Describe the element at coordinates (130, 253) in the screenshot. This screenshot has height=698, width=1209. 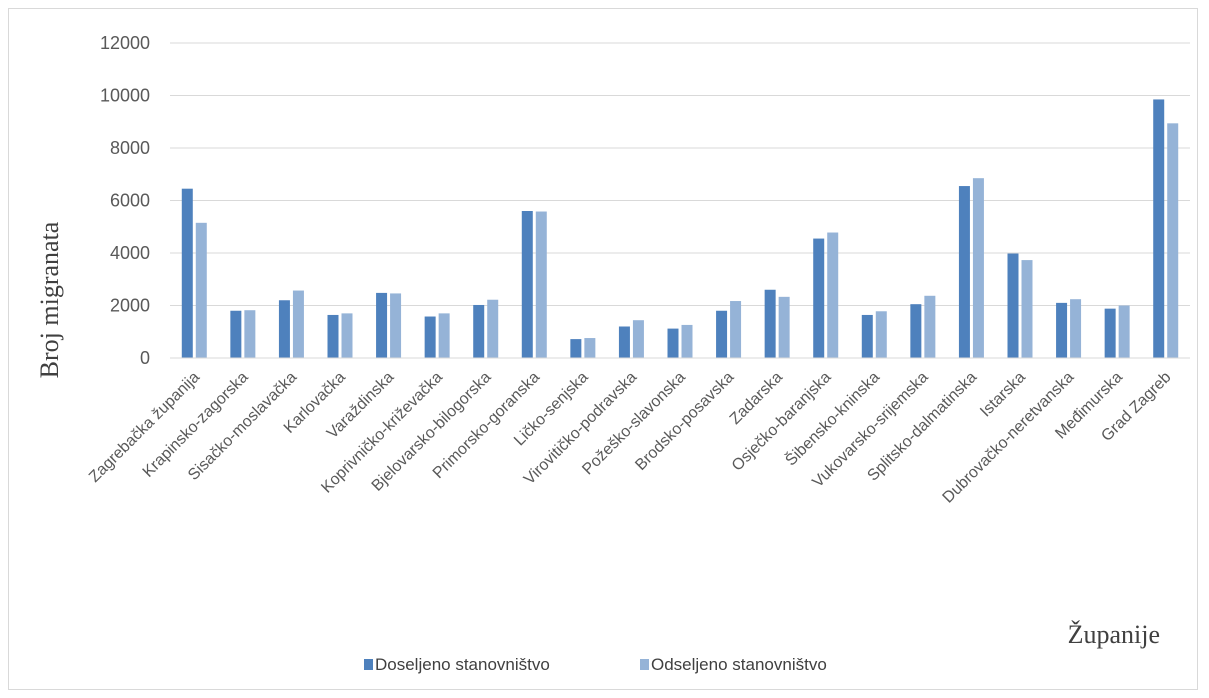
I see `y-tick-label: 4000` at that location.